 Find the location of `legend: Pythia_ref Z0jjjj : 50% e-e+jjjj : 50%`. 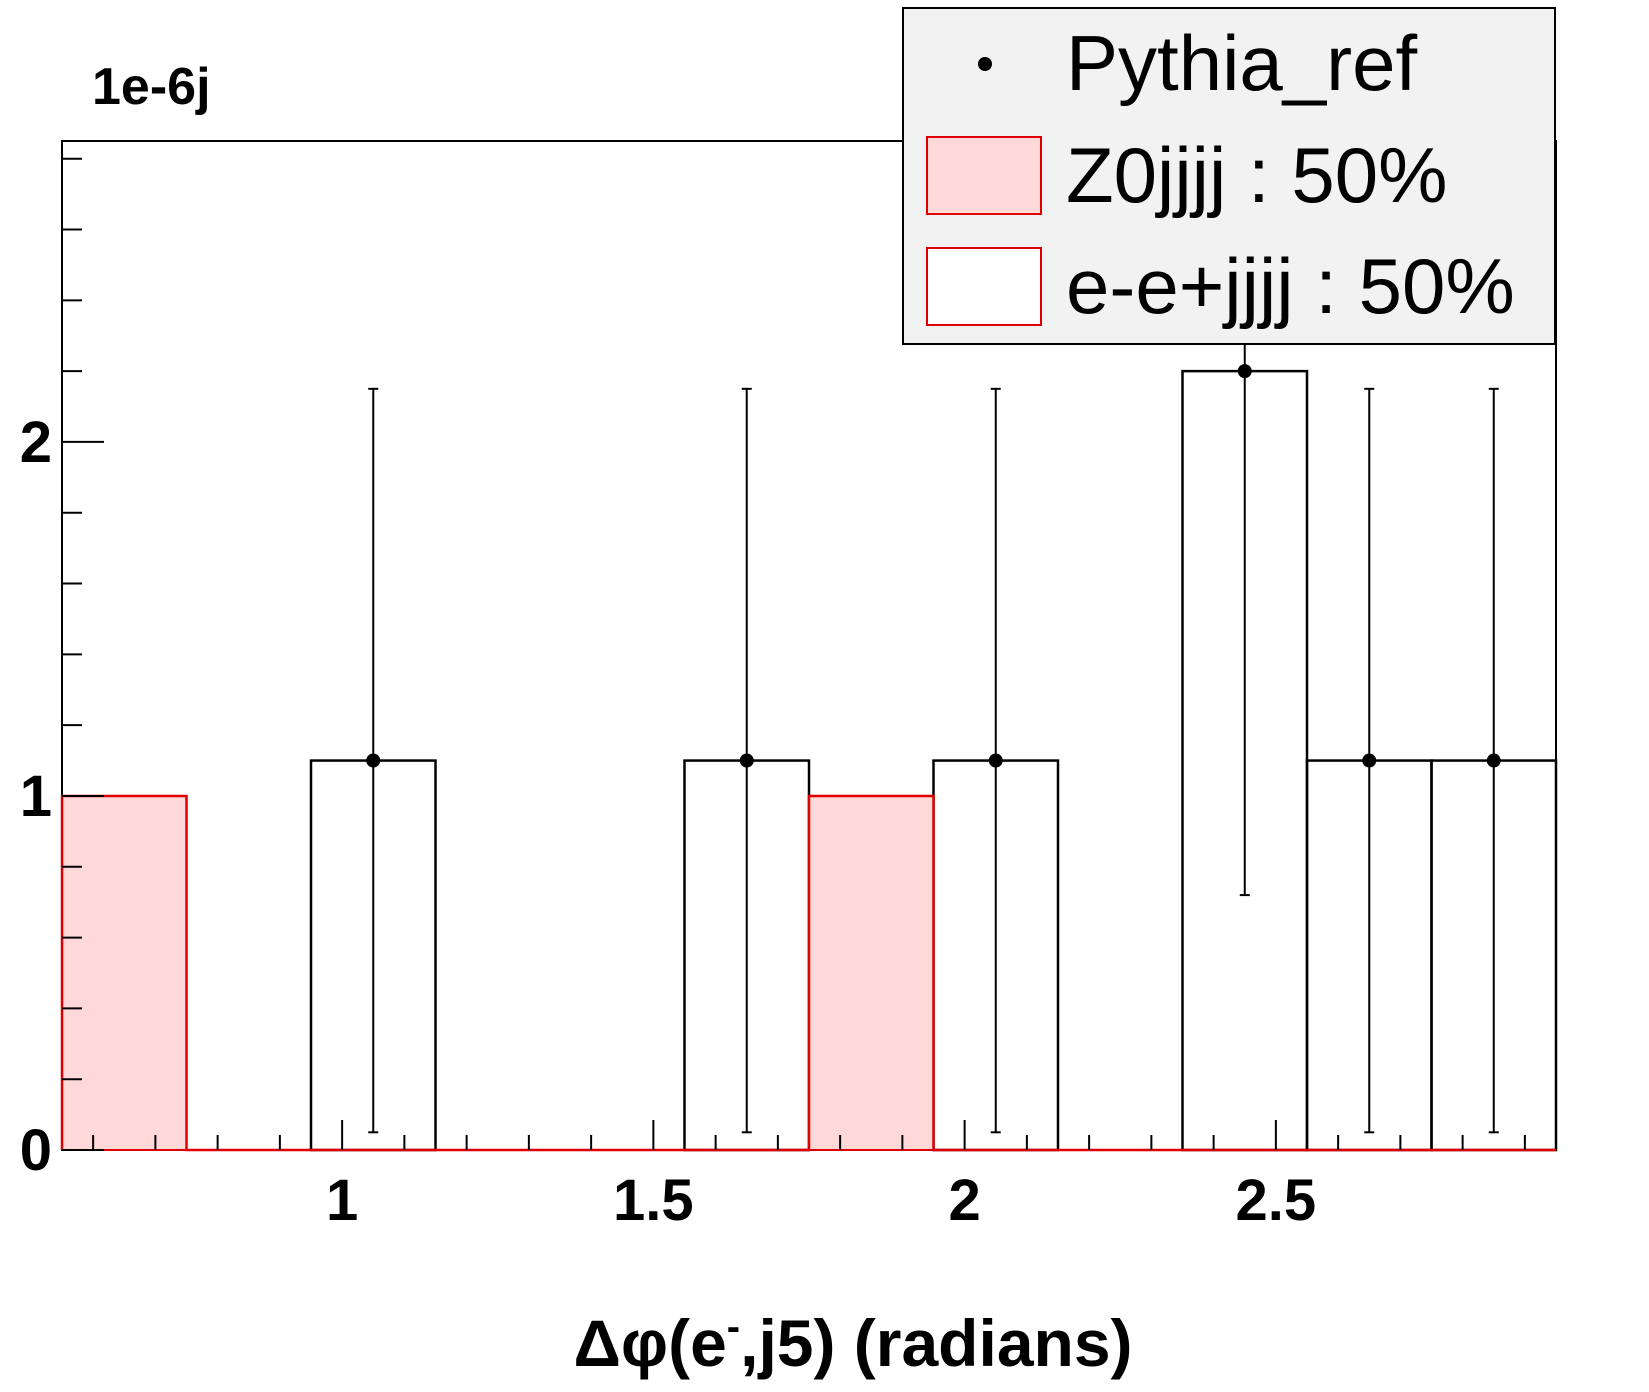

legend: Pythia_ref Z0jjjj : 50% e-e+jjjj : 50% is located at coordinates (1229, 176).